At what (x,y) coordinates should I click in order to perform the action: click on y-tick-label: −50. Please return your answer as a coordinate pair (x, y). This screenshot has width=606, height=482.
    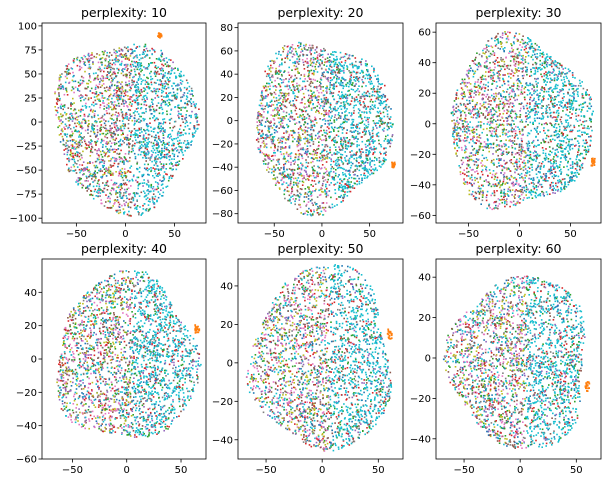
    Looking at the image, I should click on (26, 171).